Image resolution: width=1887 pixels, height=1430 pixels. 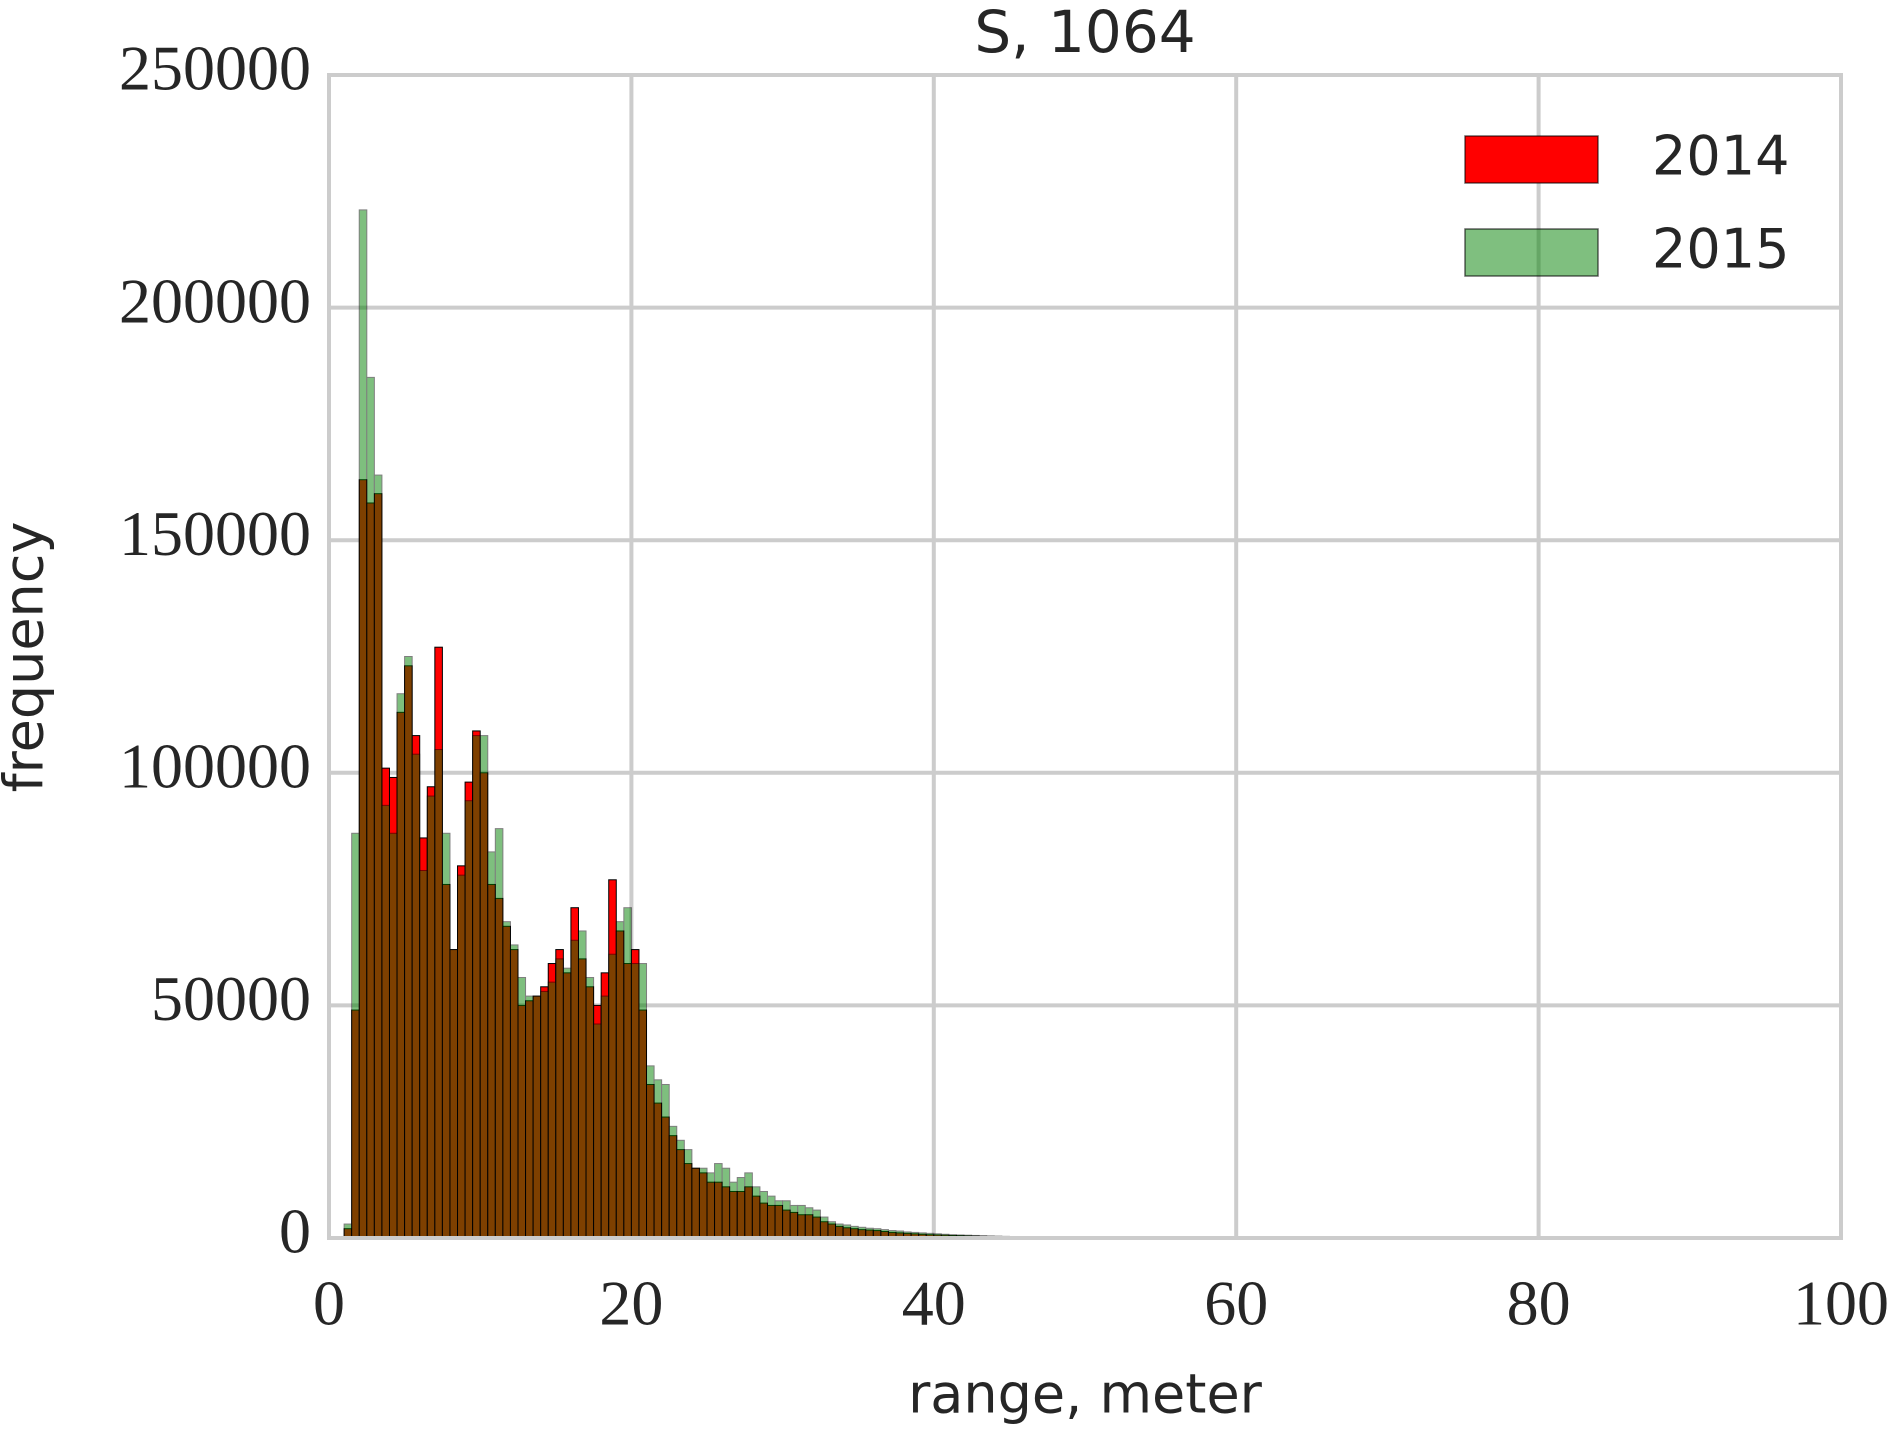 What do you see at coordinates (215, 68) in the screenshot?
I see `y-tick-label: 250000` at bounding box center [215, 68].